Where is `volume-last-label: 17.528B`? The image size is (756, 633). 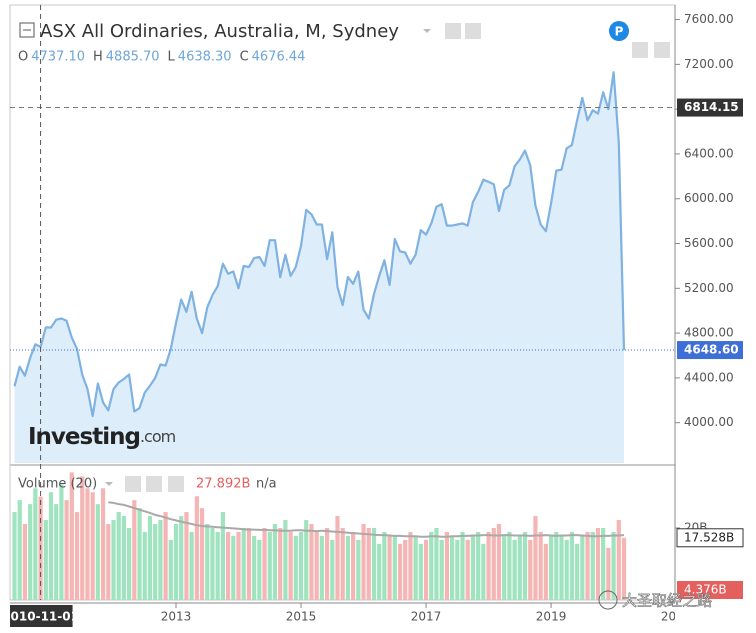
volume-last-label: 17.528B is located at coordinates (709, 537).